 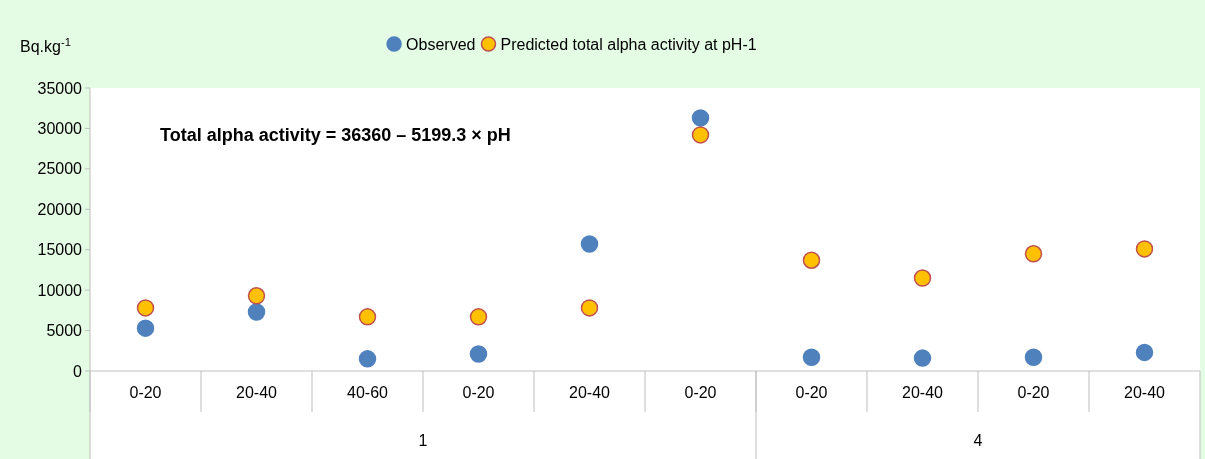 What do you see at coordinates (628, 44) in the screenshot?
I see `legend-label: Predicted total alpha activity at pH-1` at bounding box center [628, 44].